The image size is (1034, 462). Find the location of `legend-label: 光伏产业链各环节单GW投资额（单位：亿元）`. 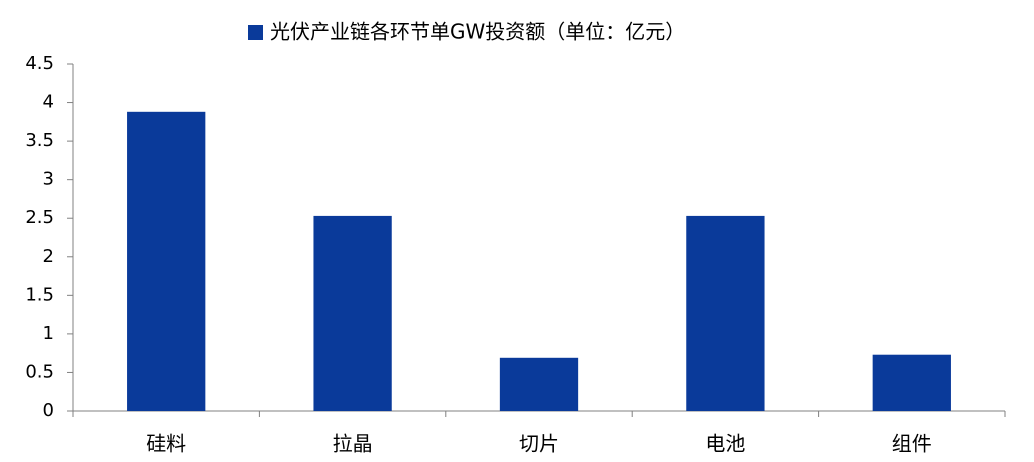

legend-label: 光伏产业链各环节单GW投资额（单位：亿元） is located at coordinates (477, 32).